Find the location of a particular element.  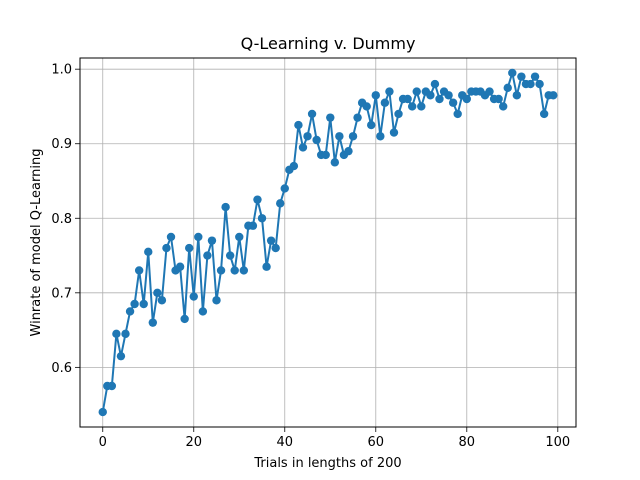

x-tick-label: 100 is located at coordinates (557, 442).